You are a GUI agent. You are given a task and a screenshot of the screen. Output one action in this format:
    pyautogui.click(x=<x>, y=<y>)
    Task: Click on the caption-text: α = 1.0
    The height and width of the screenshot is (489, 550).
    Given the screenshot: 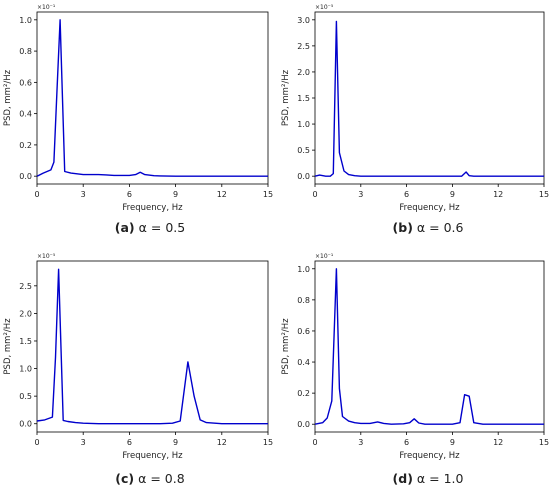 What is the action you would take?
    pyautogui.click(x=440, y=478)
    